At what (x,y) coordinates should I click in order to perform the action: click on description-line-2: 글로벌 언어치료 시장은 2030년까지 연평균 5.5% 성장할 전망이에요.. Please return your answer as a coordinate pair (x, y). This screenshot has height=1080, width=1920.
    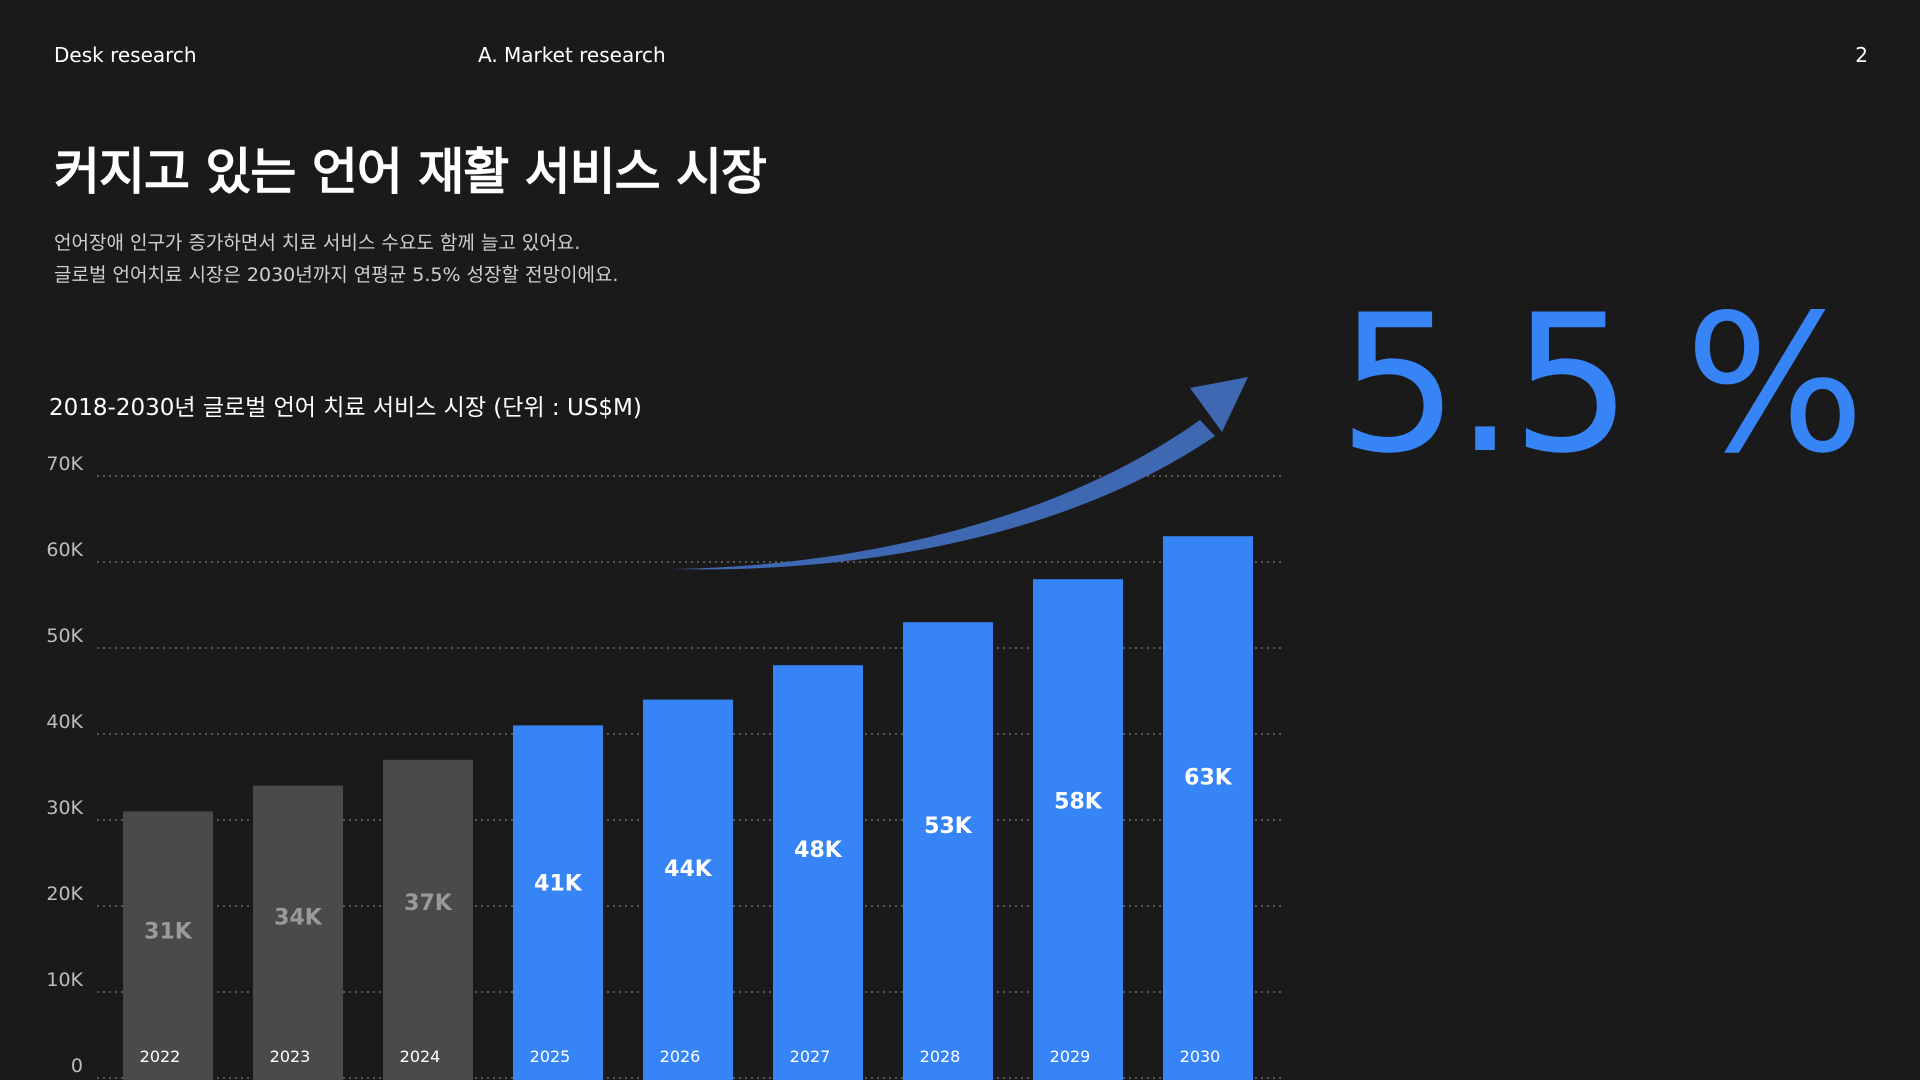
    Looking at the image, I should click on (336, 275).